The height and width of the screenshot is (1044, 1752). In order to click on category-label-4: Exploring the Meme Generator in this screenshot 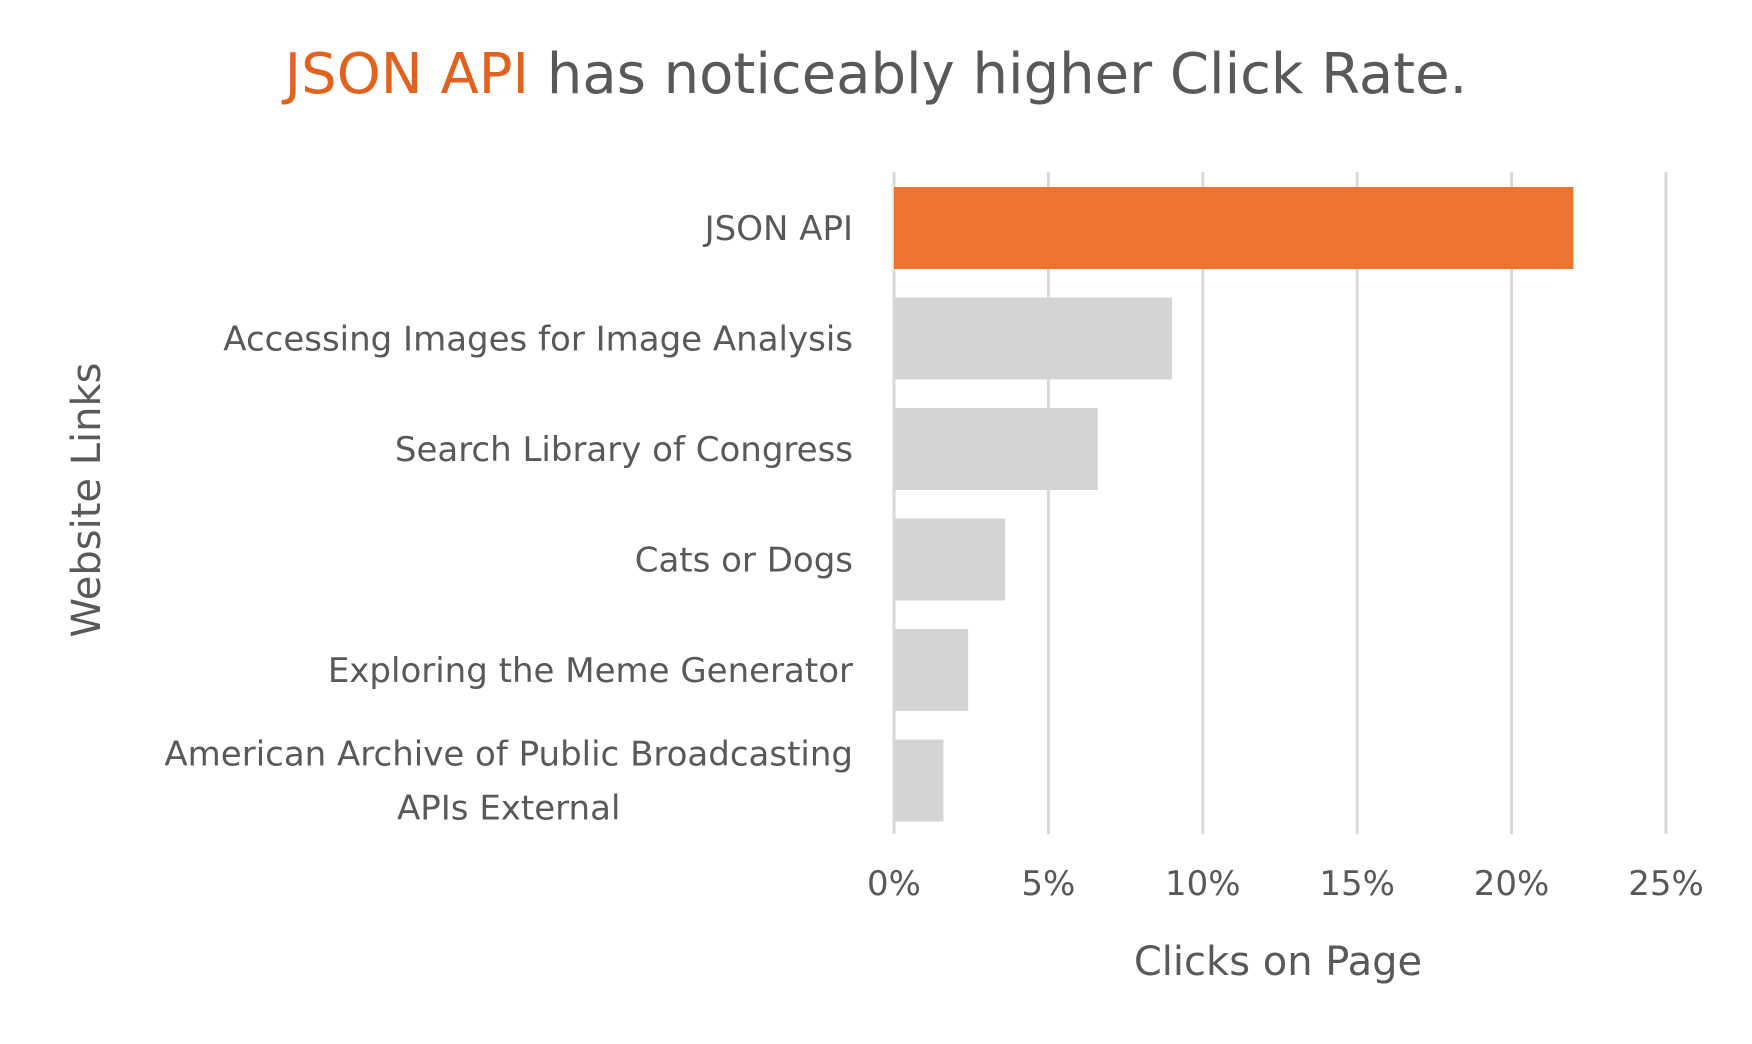, I will do `click(590, 671)`.